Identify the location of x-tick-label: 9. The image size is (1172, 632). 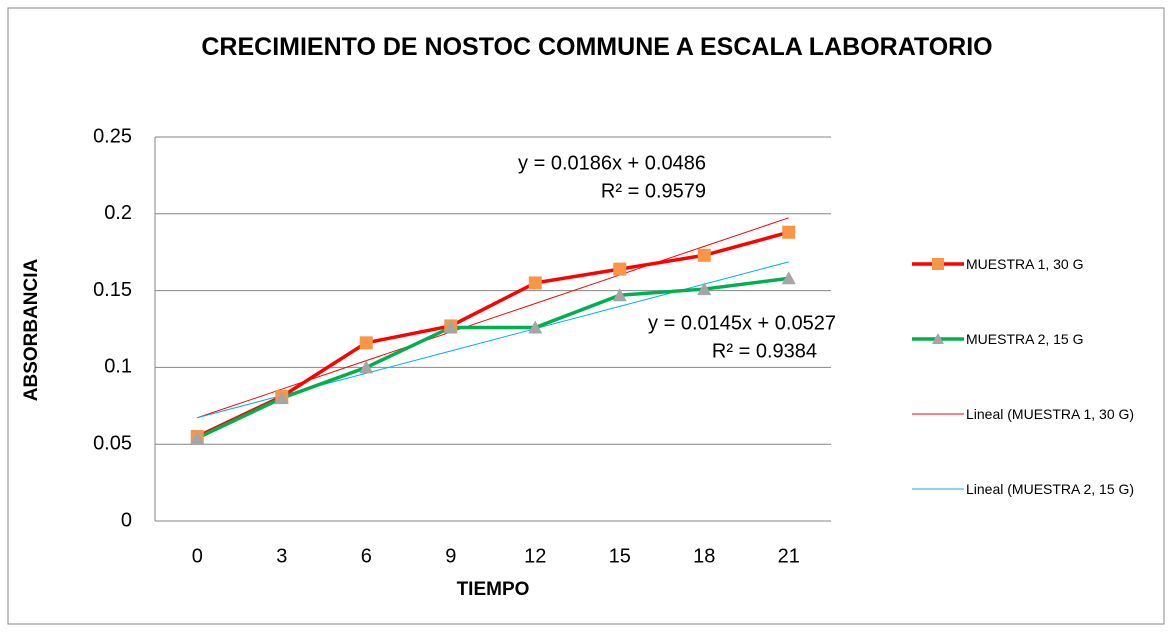
(450, 556).